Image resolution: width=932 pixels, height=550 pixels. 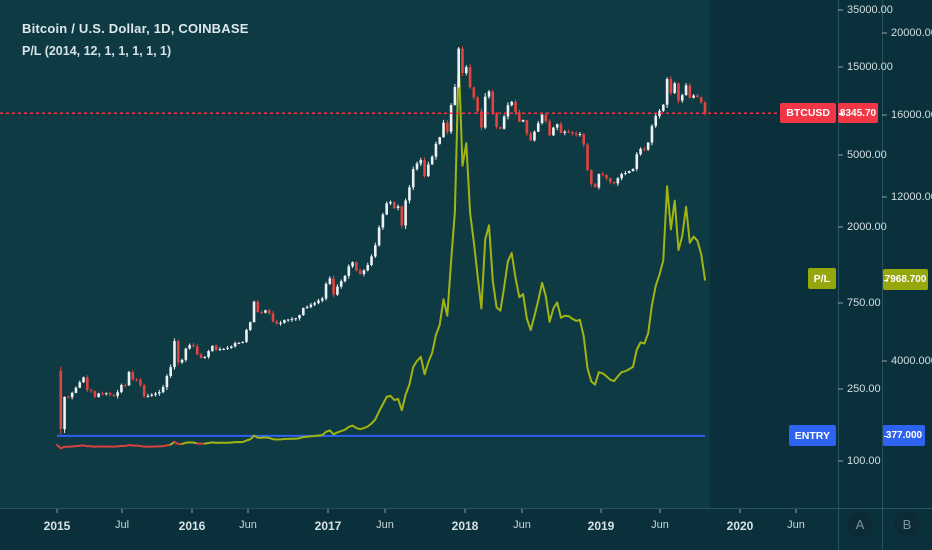 What do you see at coordinates (122, 525) in the screenshot?
I see `time-tick-label: Jul` at bounding box center [122, 525].